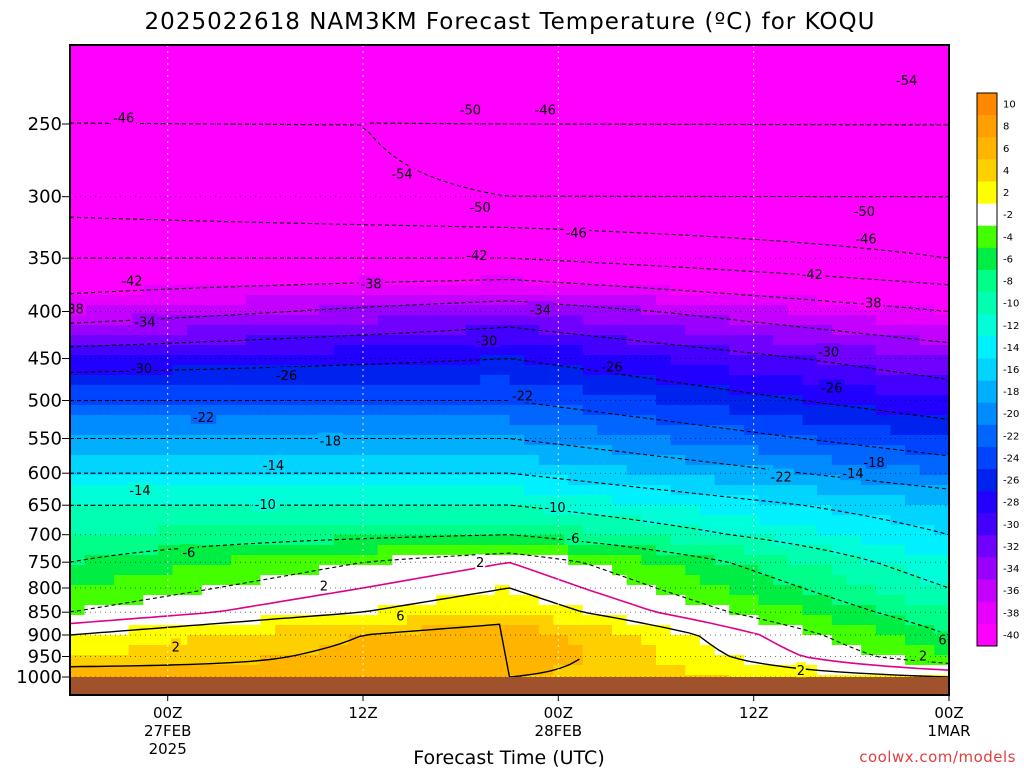 The image size is (1024, 768). What do you see at coordinates (480, 563) in the screenshot?
I see `contour-label-text: 2` at bounding box center [480, 563].